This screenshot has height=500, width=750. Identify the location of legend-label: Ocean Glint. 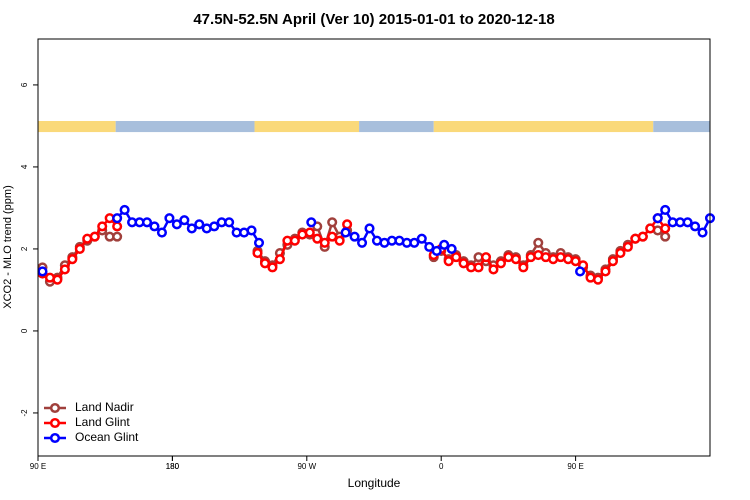
(107, 437).